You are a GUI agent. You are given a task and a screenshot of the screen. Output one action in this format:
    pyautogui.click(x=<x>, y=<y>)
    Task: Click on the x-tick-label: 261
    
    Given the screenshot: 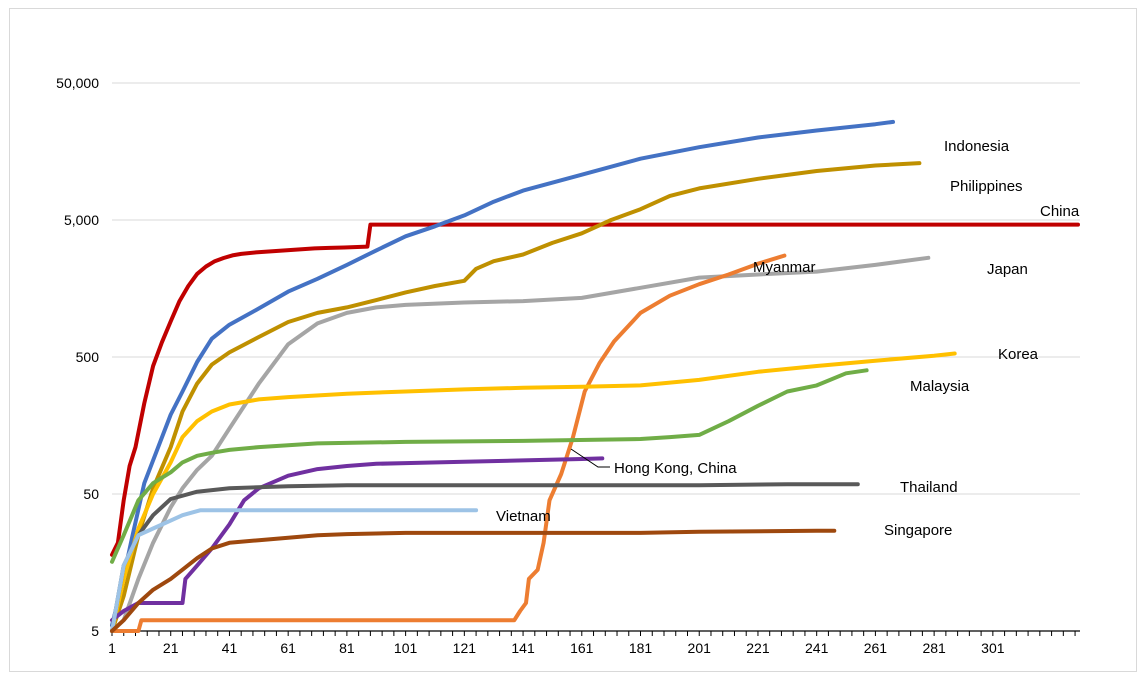 What is the action you would take?
    pyautogui.click(x=876, y=648)
    